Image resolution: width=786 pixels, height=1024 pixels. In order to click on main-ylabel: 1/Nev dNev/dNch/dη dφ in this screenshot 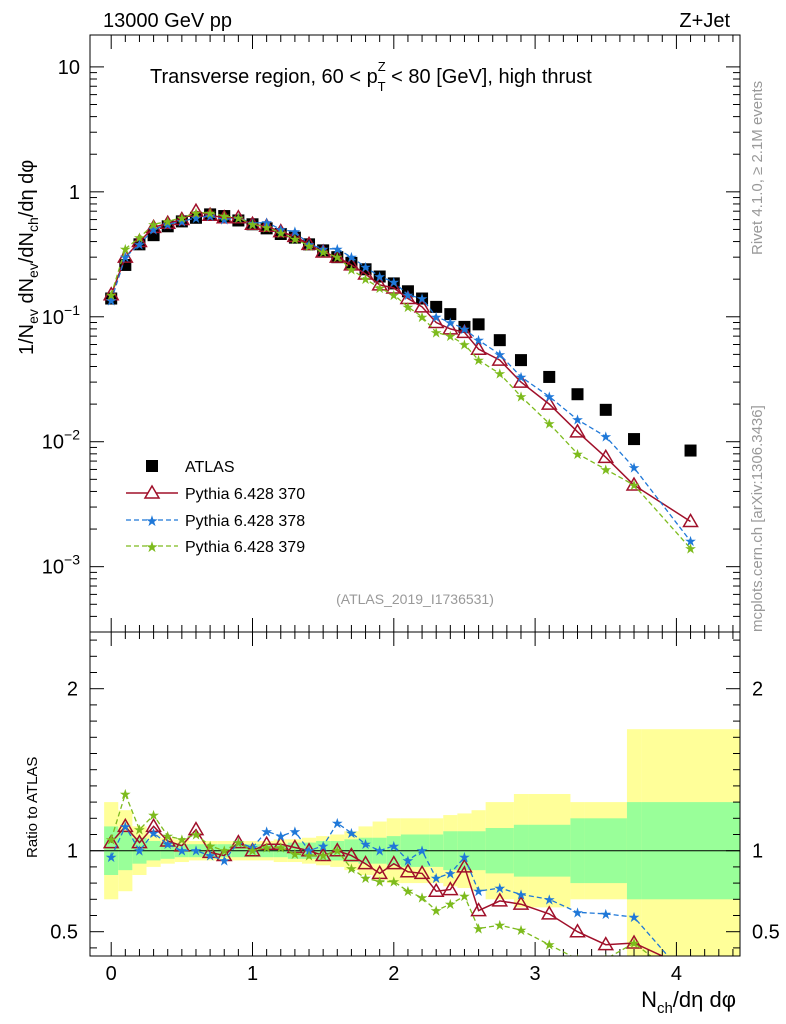, I will do `click(28, 257)`.